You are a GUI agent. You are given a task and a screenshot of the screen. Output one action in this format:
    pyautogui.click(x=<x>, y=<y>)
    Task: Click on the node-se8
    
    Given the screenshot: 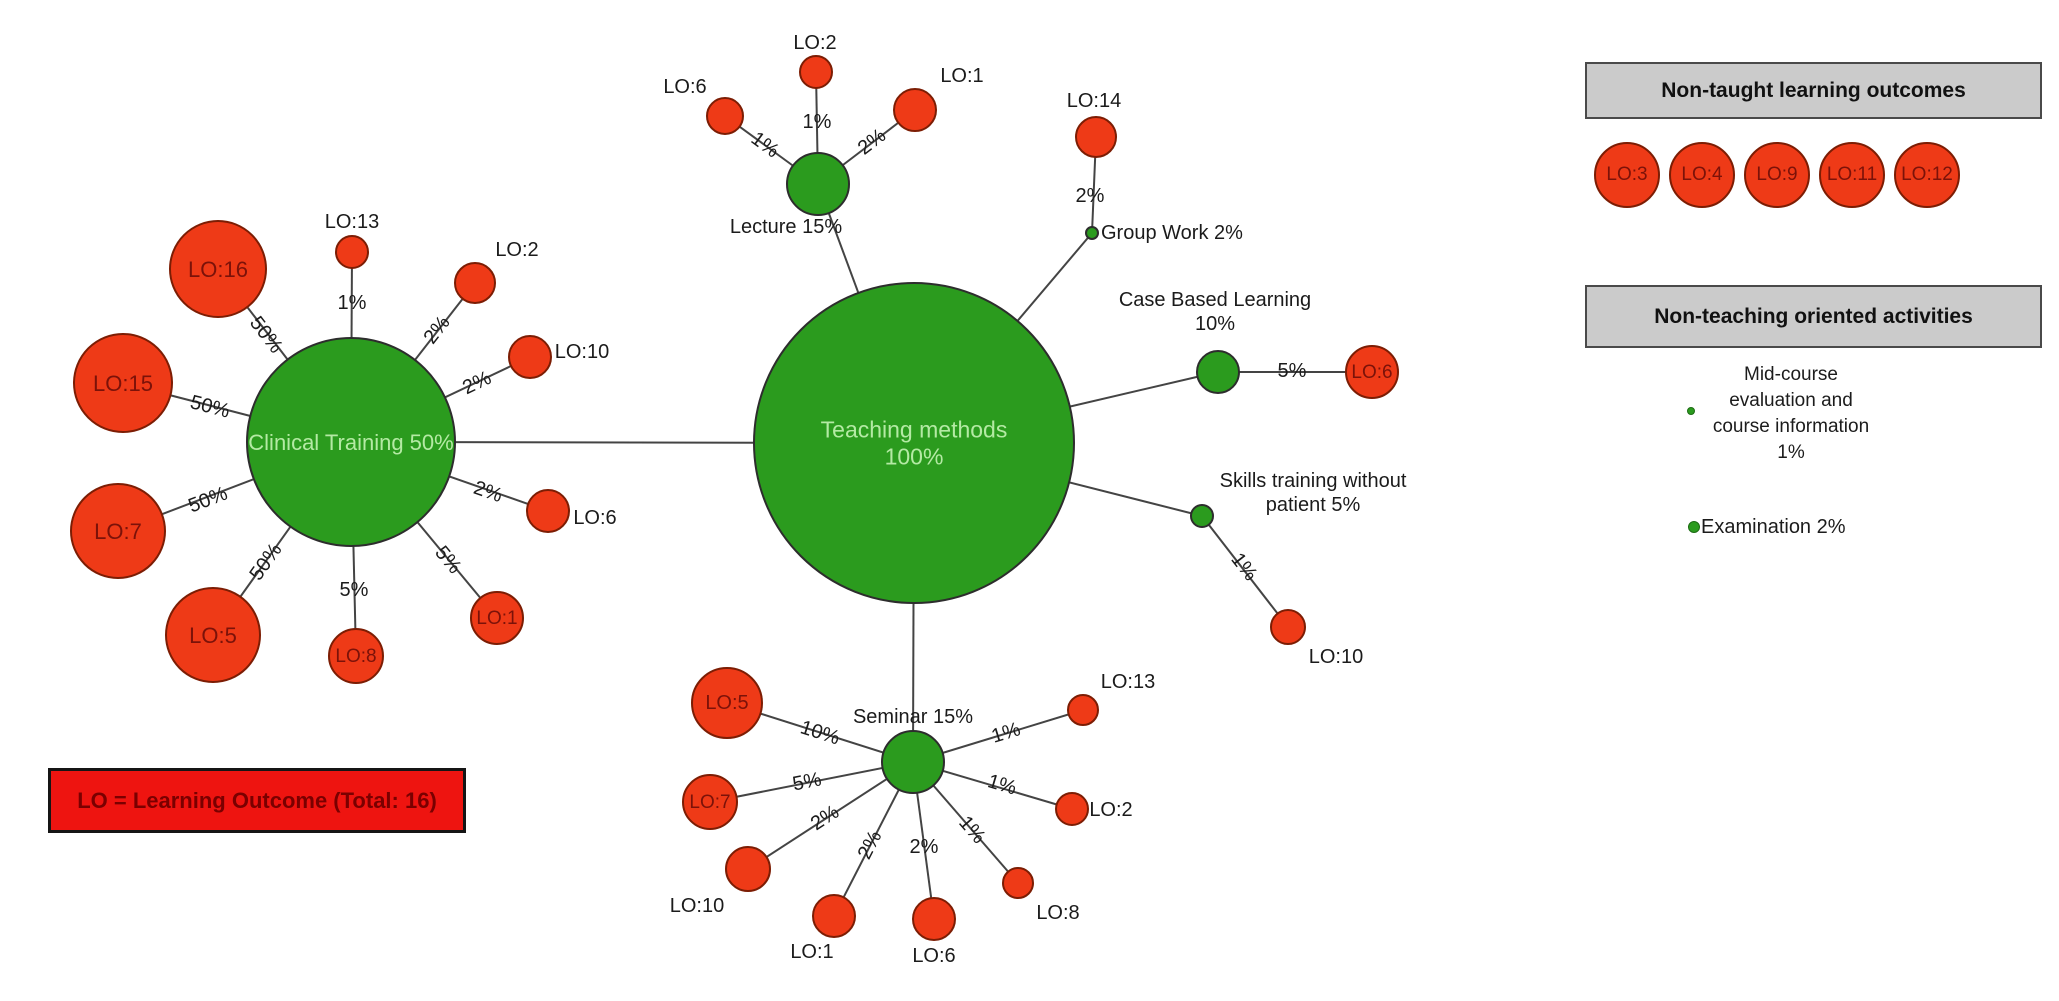 What is the action you would take?
    pyautogui.click(x=1018, y=883)
    